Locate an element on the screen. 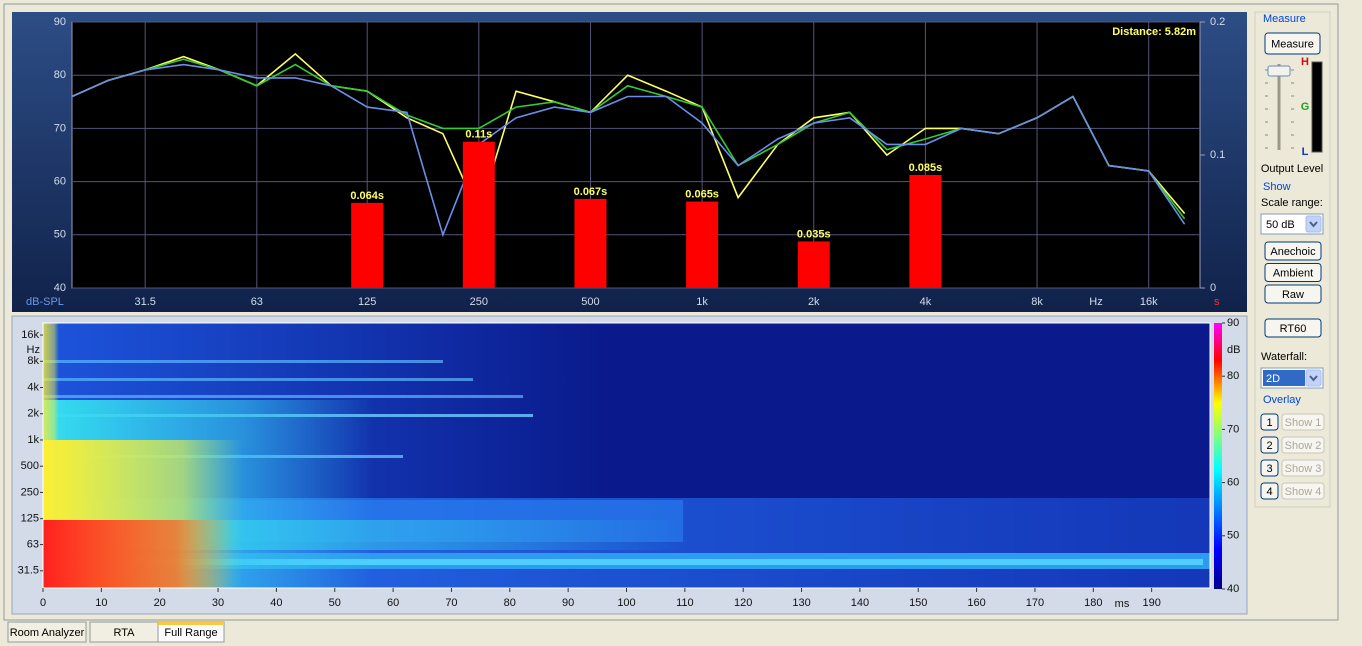 Image resolution: width=1362 pixels, height=646 pixels. tab-label: Room Analyzer is located at coordinates (47, 633).